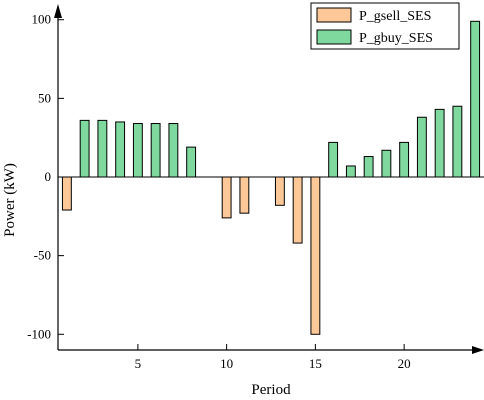 This screenshot has width=484, height=400. I want to click on y-axis-arrow, so click(58, 11).